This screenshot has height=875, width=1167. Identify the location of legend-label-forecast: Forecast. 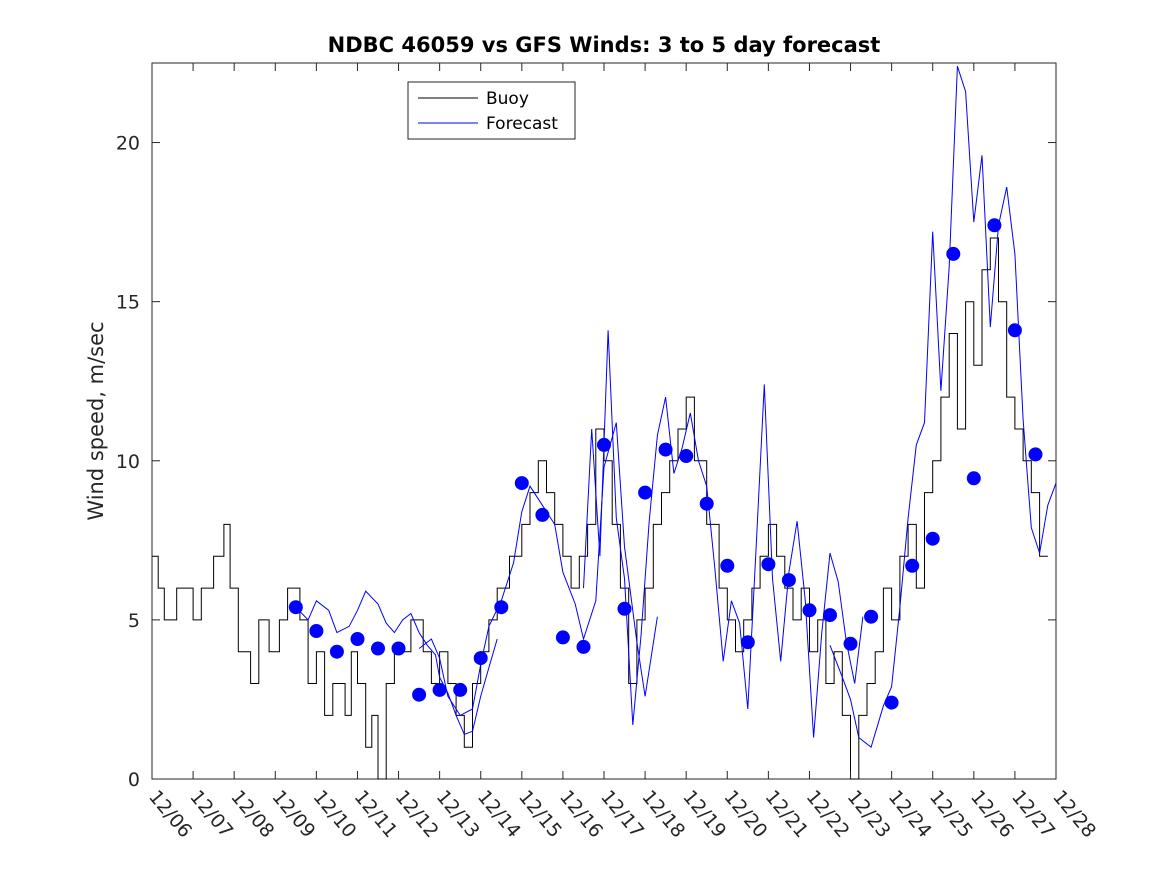
(522, 124).